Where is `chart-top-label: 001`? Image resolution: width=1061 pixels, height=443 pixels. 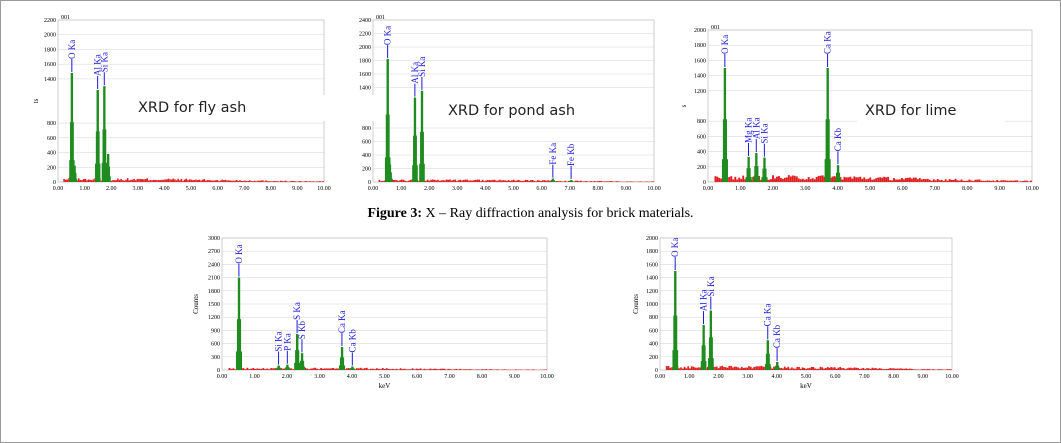
chart-top-label: 001 is located at coordinates (380, 18).